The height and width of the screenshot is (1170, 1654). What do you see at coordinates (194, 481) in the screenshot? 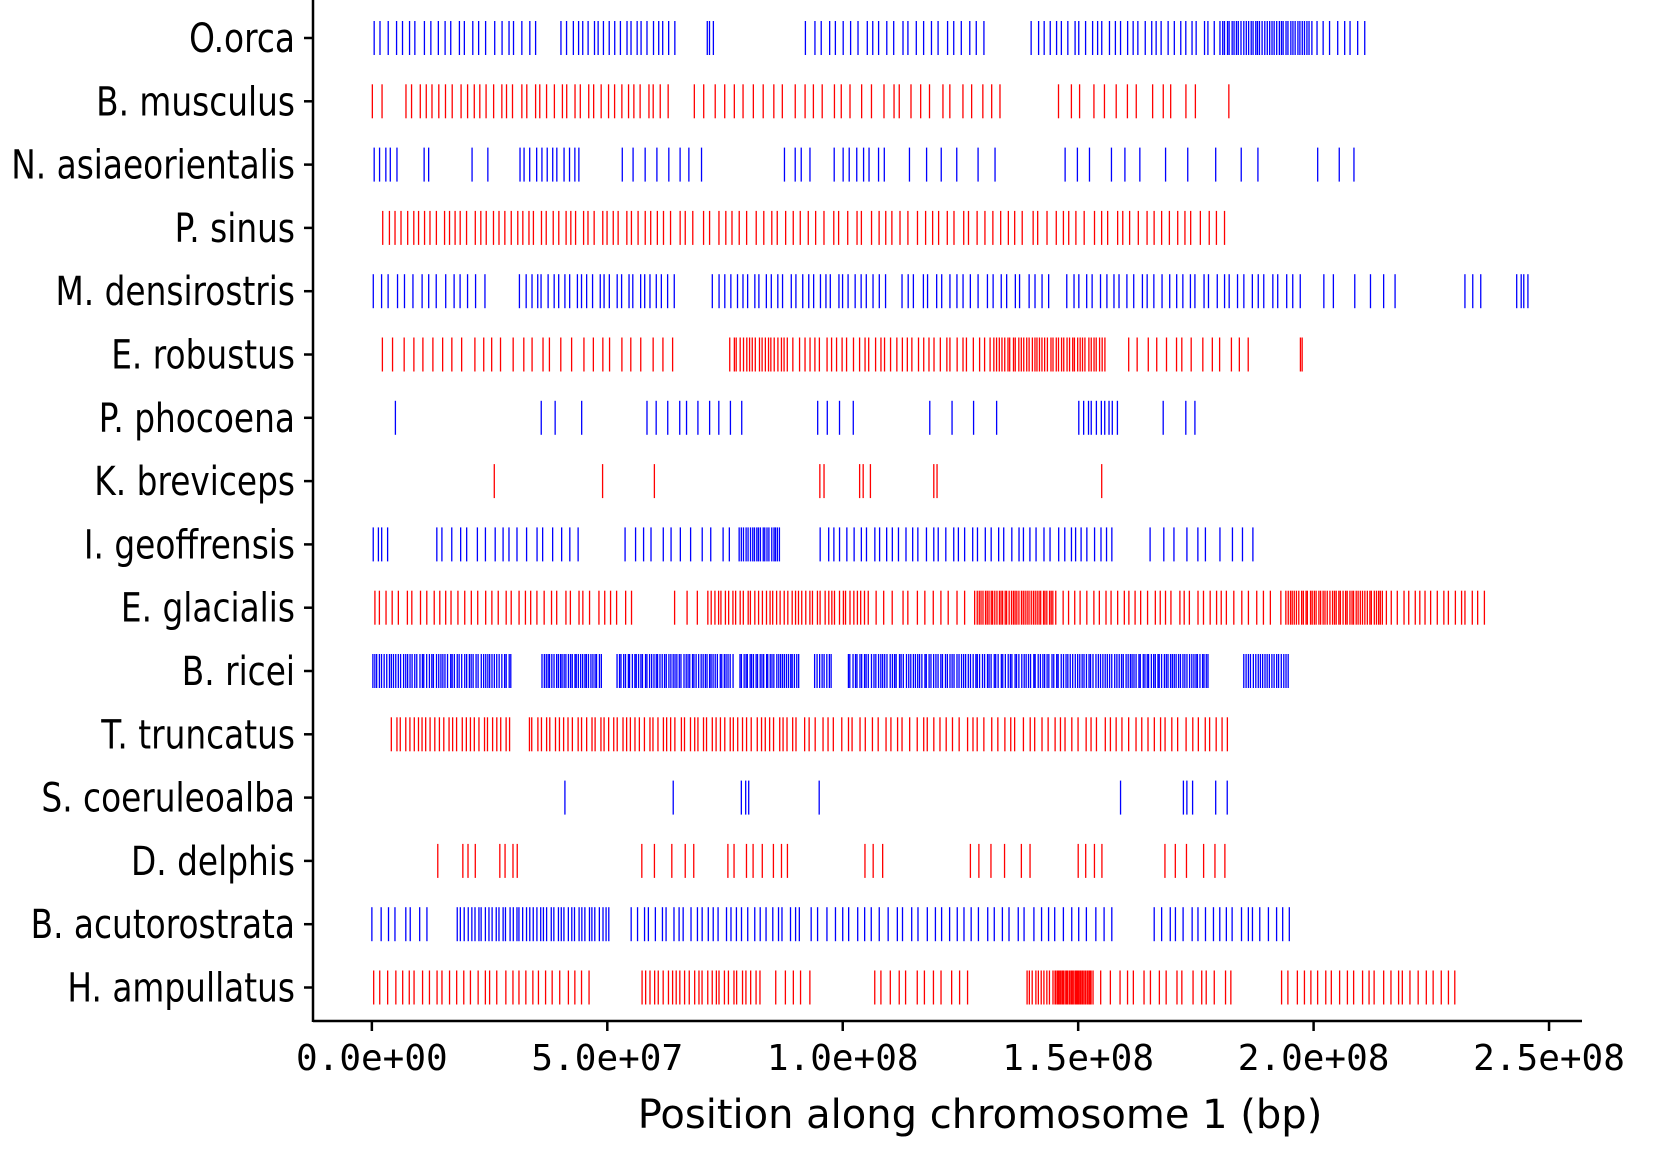
I see `y-tick-label: K. breviceps` at bounding box center [194, 481].